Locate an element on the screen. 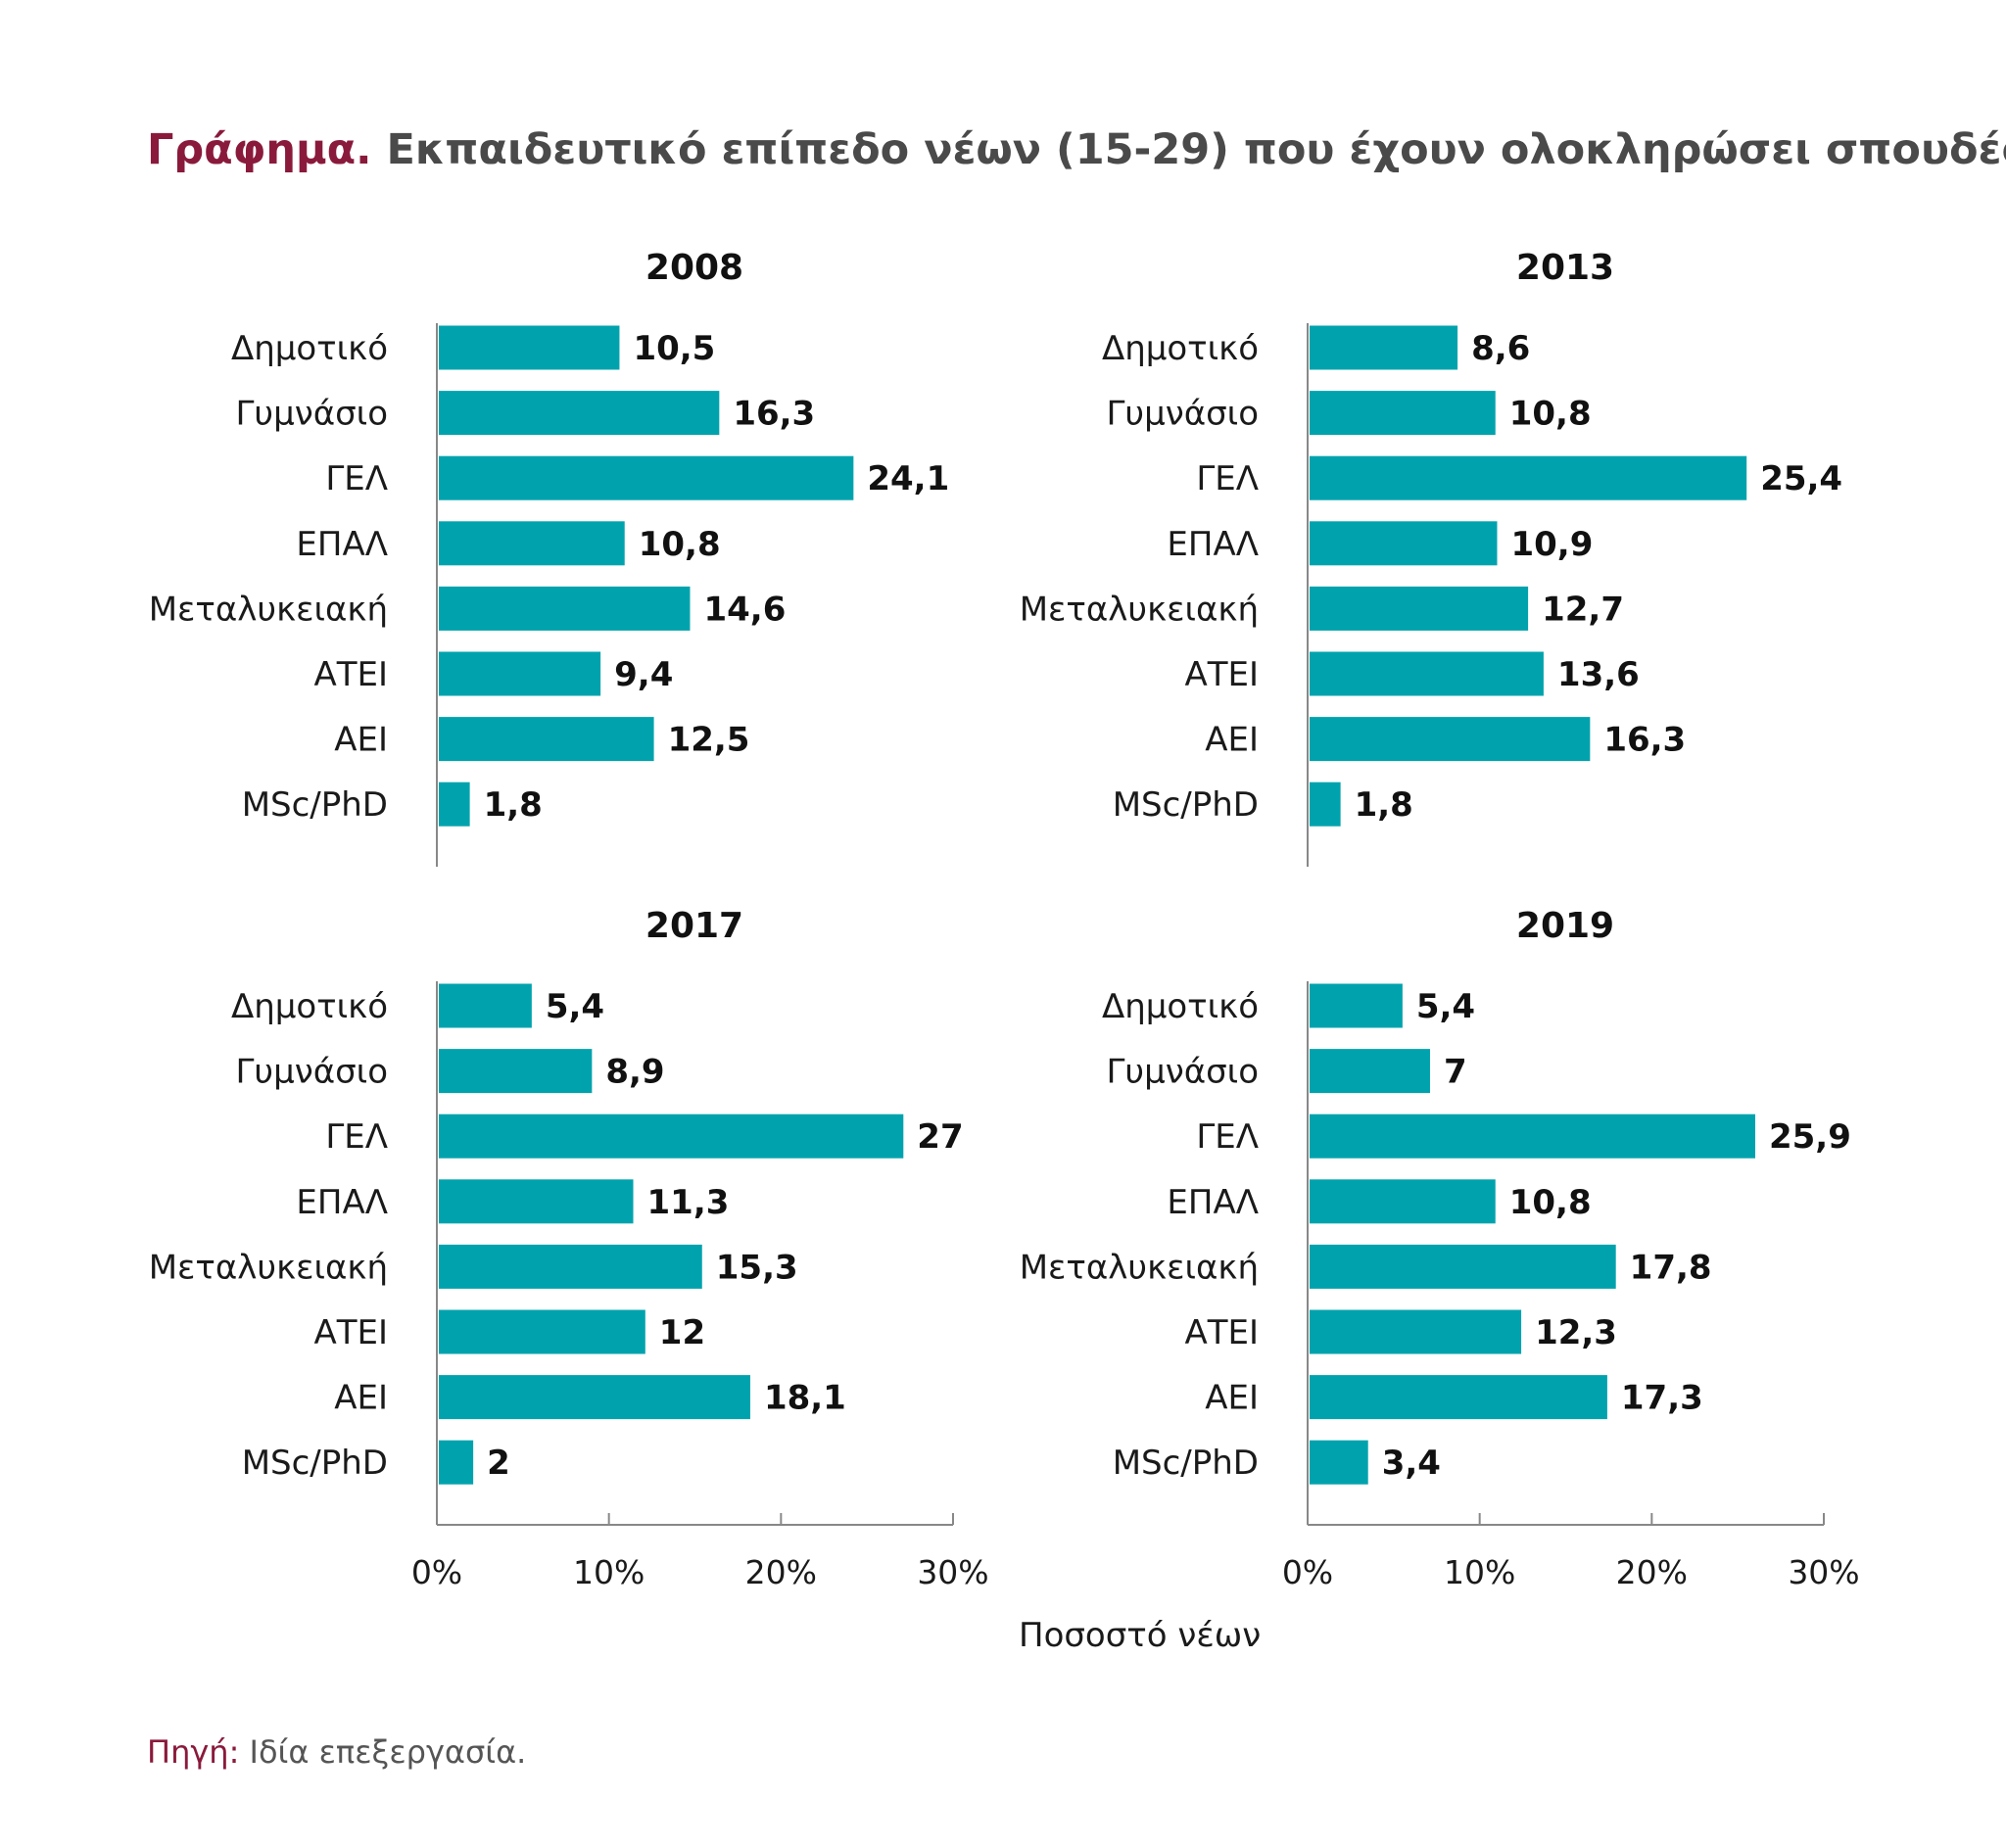 This screenshot has height=1848, width=2006. value-label: 24,1 is located at coordinates (908, 478).